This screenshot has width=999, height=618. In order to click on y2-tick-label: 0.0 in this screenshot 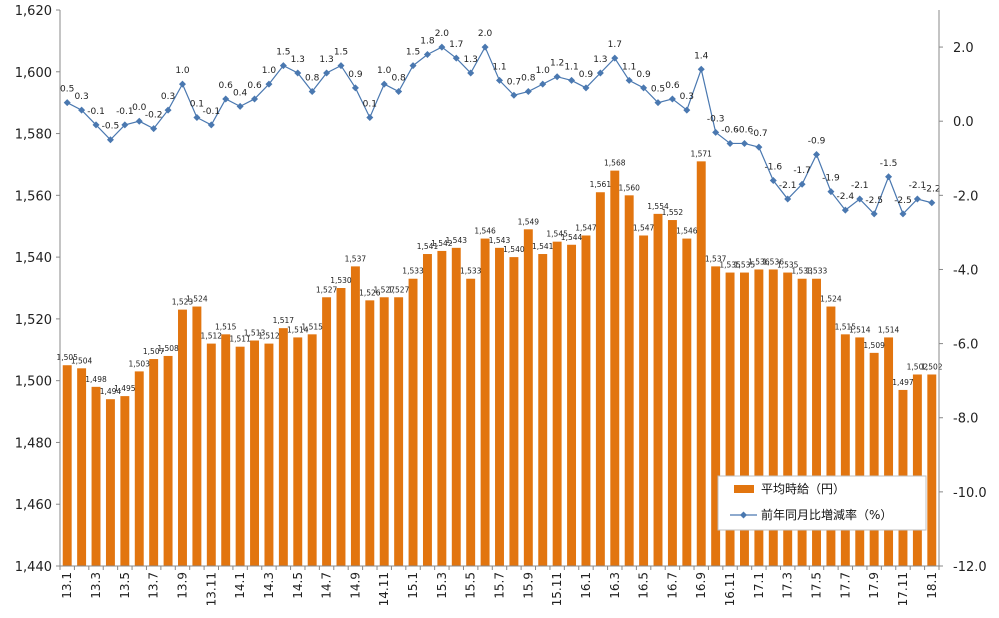, I will do `click(963, 122)`.